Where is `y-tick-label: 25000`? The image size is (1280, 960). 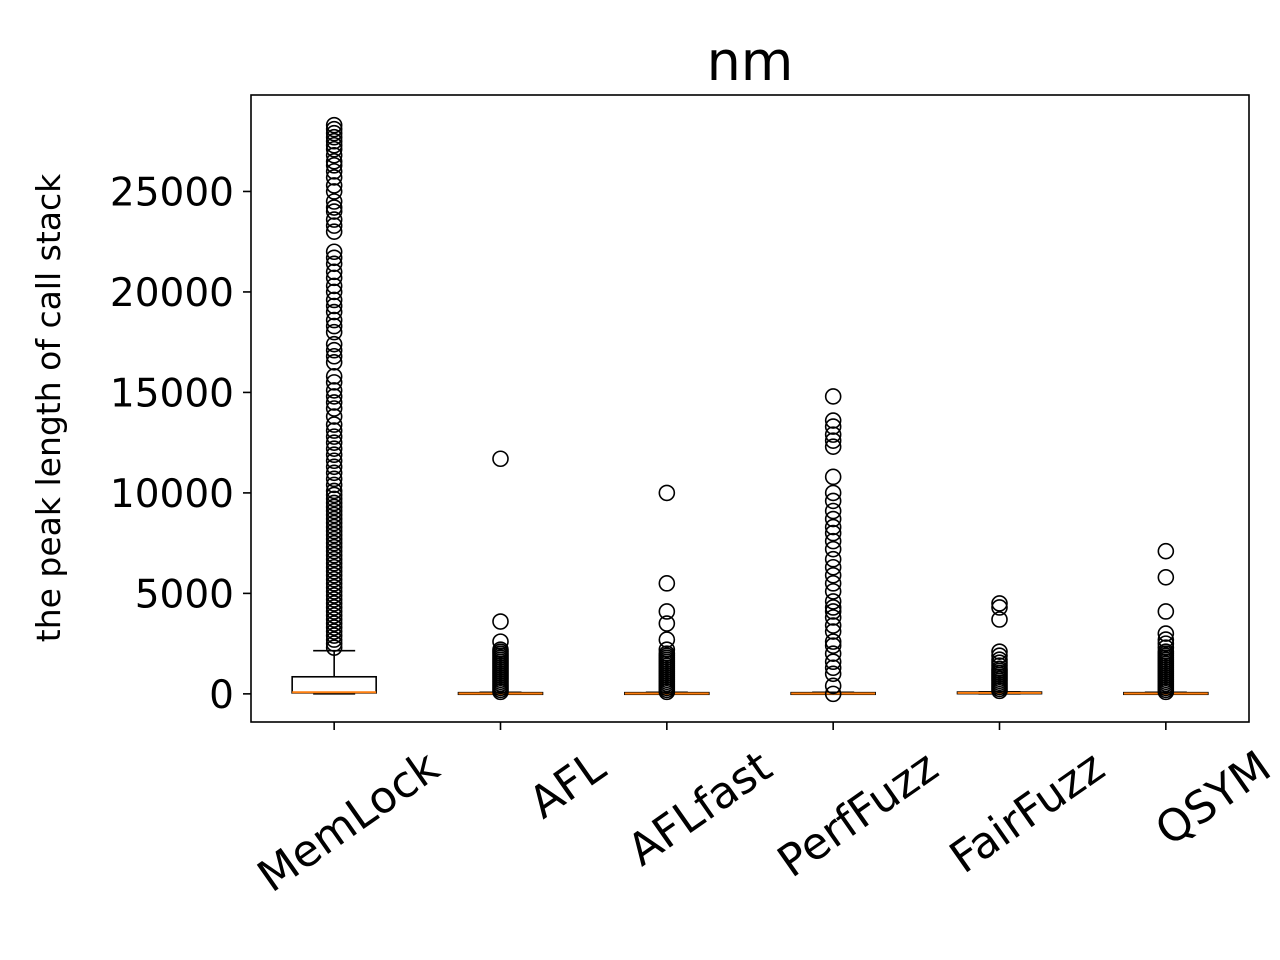
y-tick-label: 25000 is located at coordinates (172, 192).